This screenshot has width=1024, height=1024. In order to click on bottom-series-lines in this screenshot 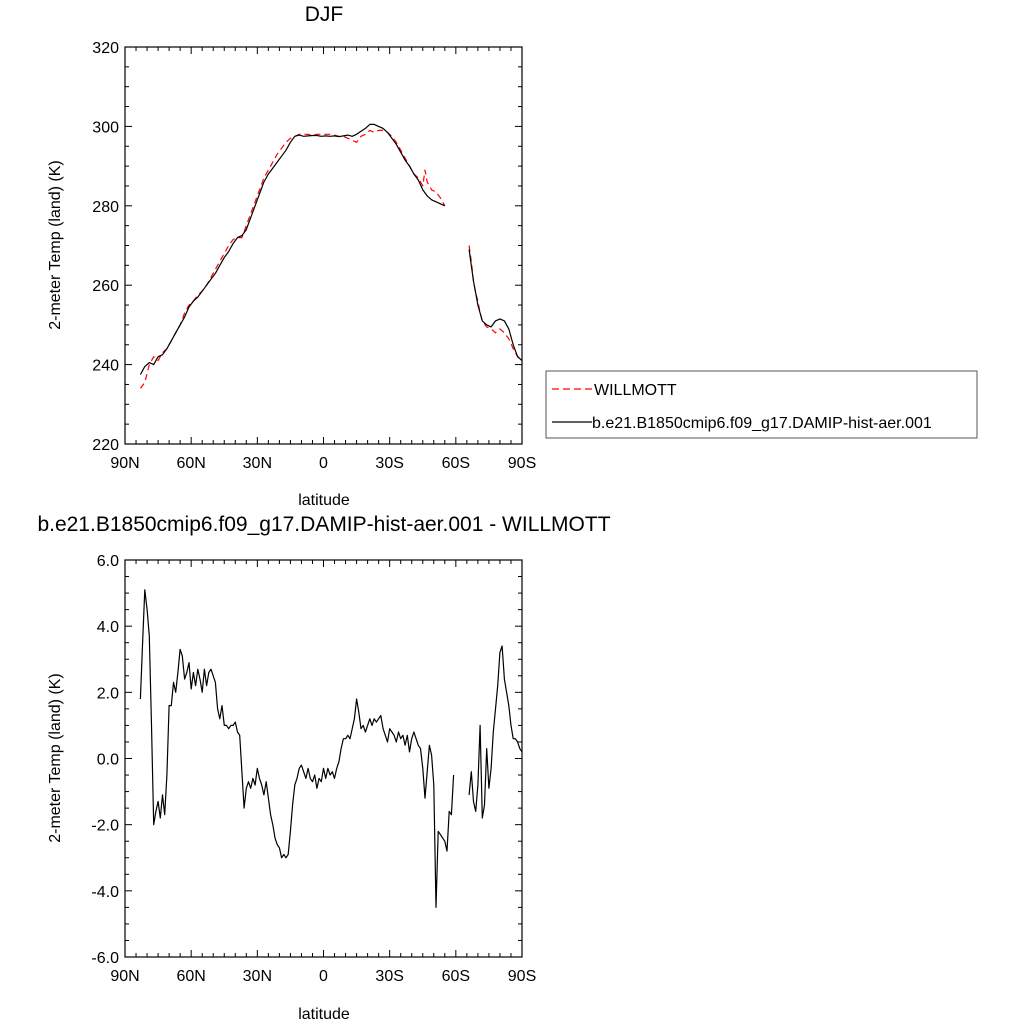, I will do `click(331, 749)`.